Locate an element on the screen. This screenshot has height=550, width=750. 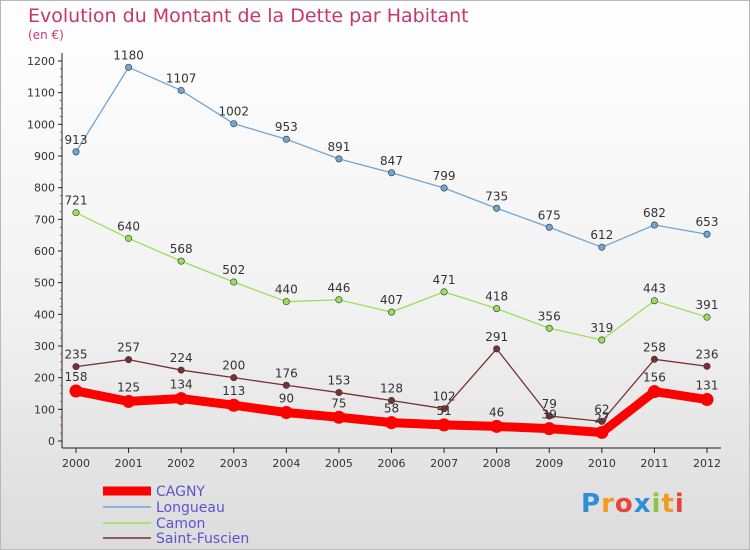
legend-label-cagny: CAGNY is located at coordinates (180, 492).